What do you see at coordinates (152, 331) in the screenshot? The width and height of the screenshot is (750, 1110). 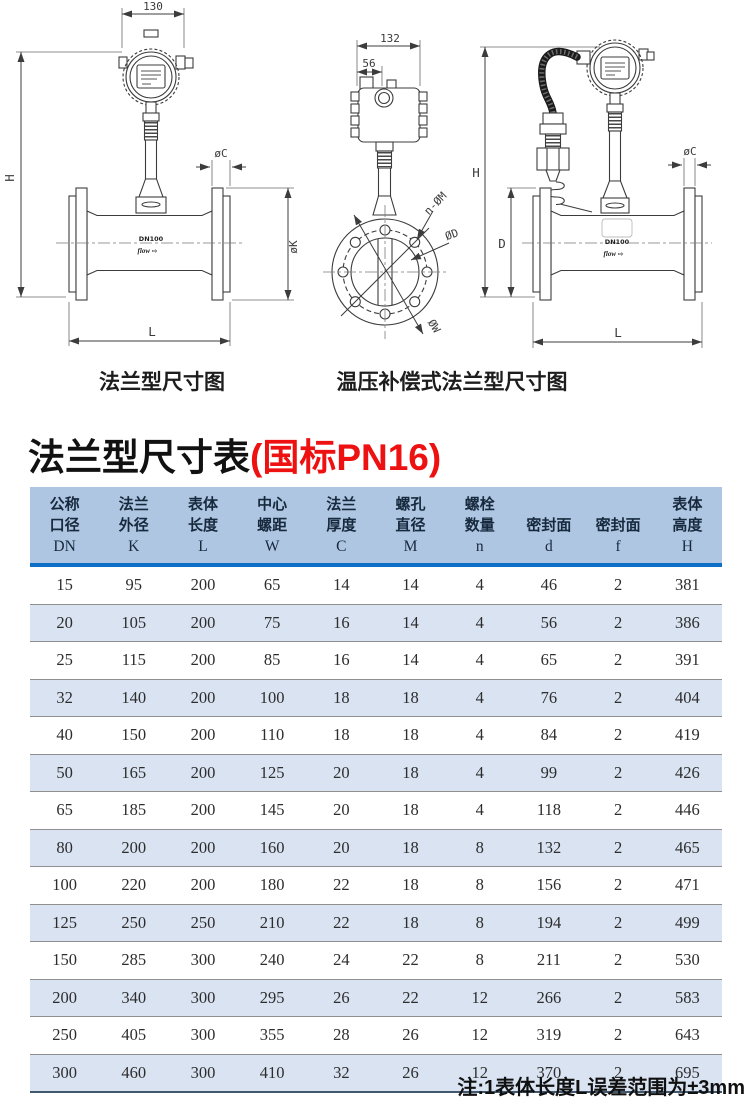 I see `dim-length-L: L` at bounding box center [152, 331].